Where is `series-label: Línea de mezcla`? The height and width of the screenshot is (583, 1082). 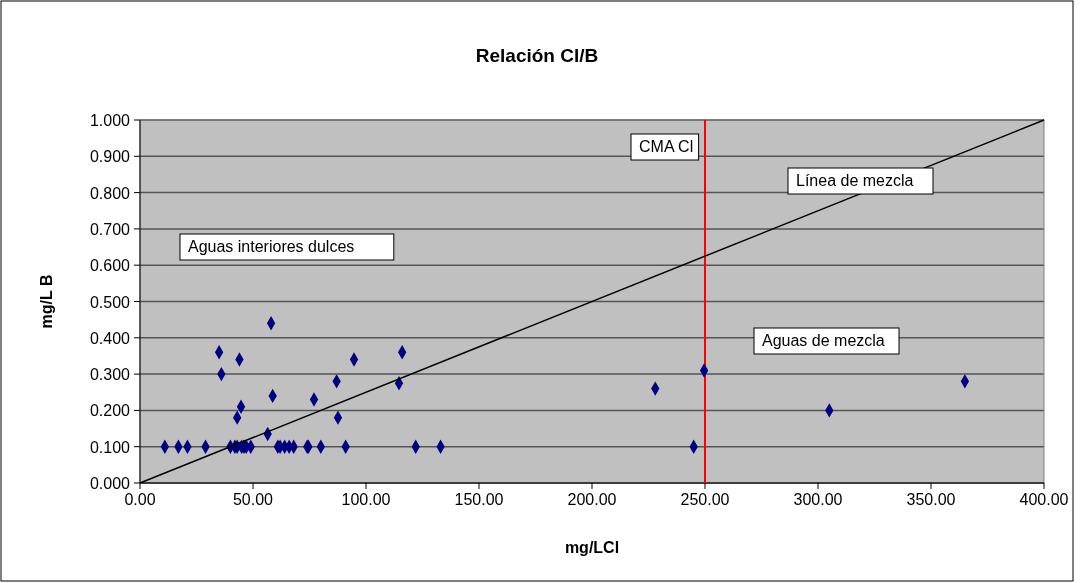
series-label: Línea de mezcla is located at coordinates (855, 180).